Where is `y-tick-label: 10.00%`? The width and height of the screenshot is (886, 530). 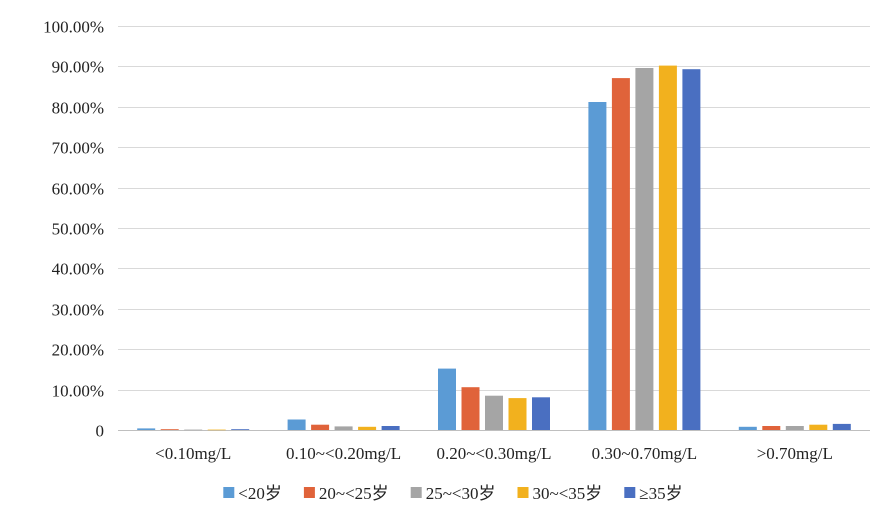
y-tick-label: 10.00% is located at coordinates (78, 391).